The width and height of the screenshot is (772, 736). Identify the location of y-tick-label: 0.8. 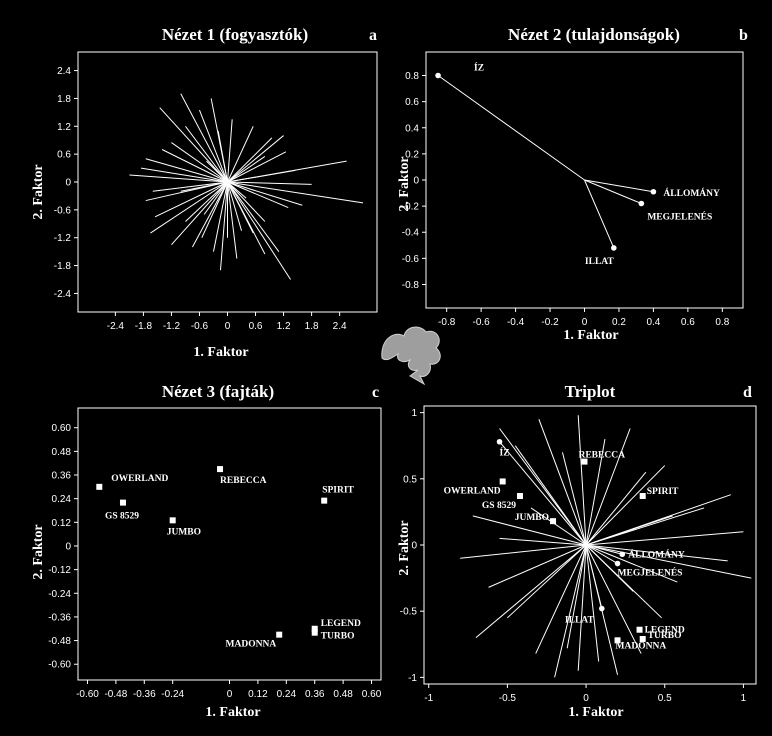
(412, 76).